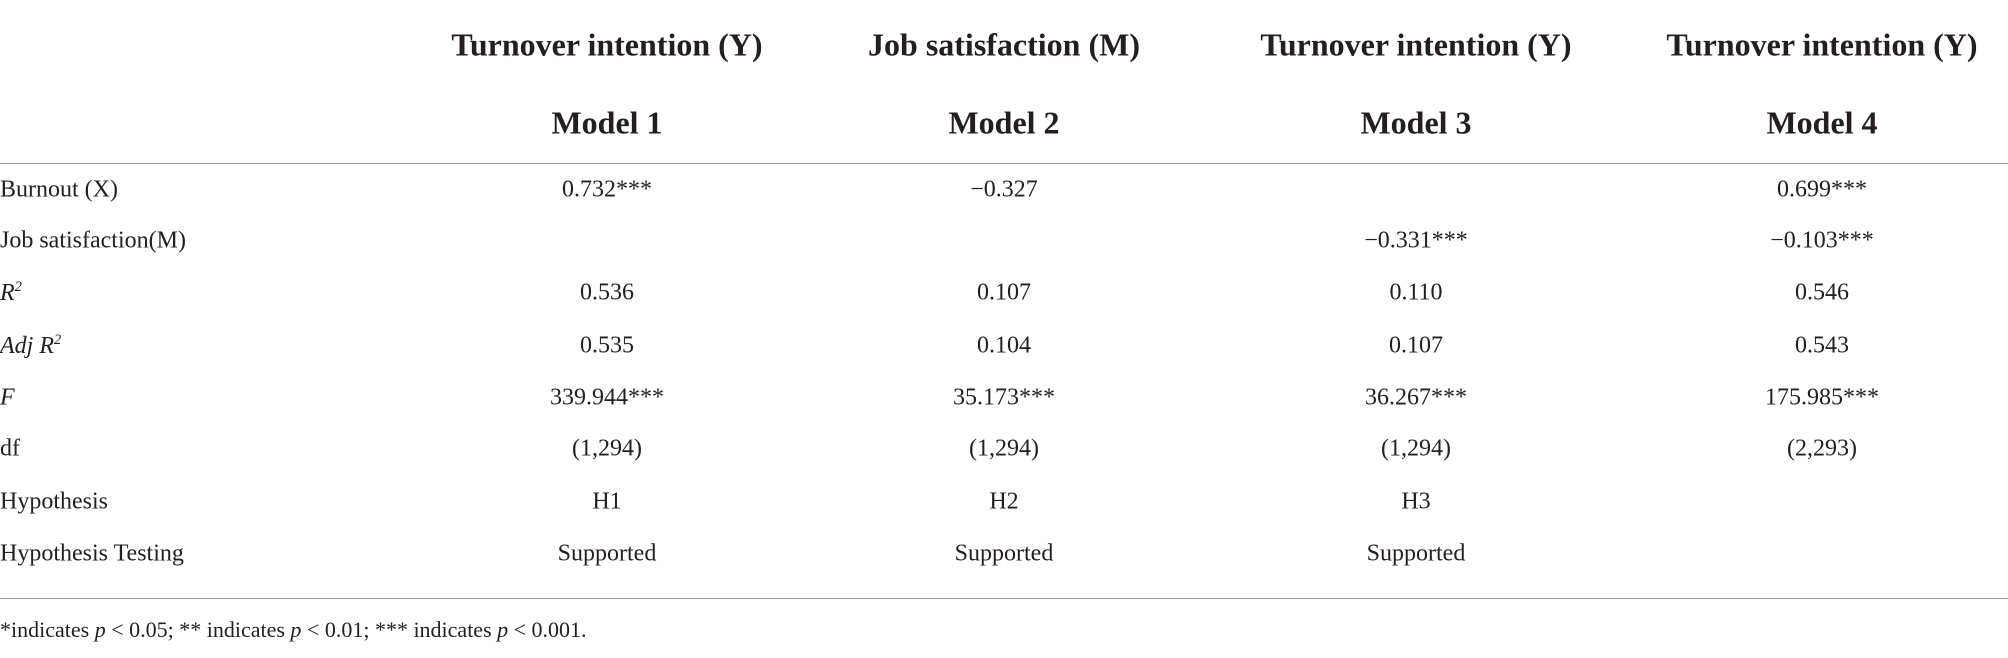  What do you see at coordinates (1416, 397) in the screenshot?
I see `table-cell: 36.267***` at bounding box center [1416, 397].